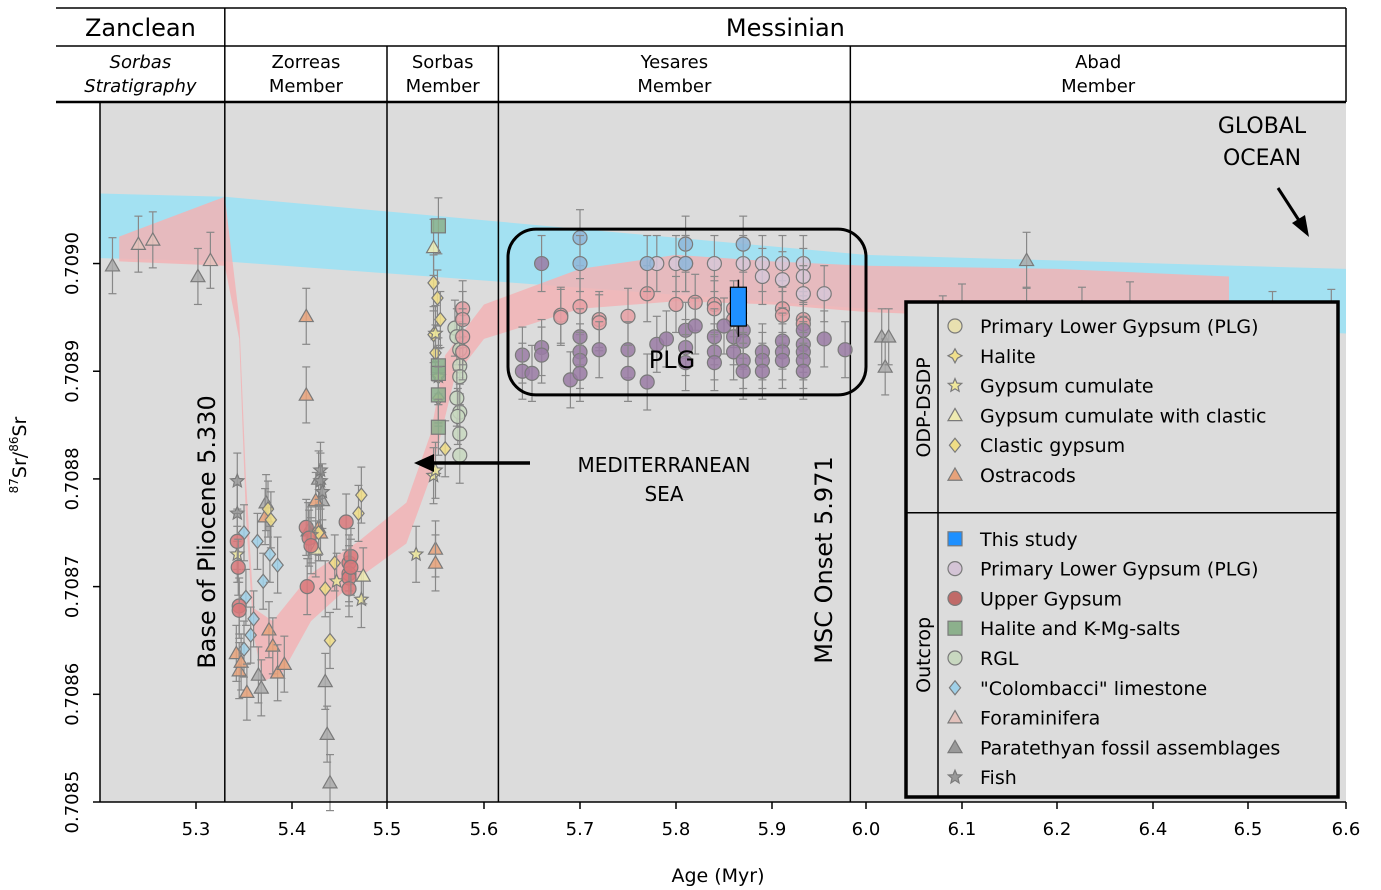  I want to click on stage-label: Messinian, so click(785, 28).